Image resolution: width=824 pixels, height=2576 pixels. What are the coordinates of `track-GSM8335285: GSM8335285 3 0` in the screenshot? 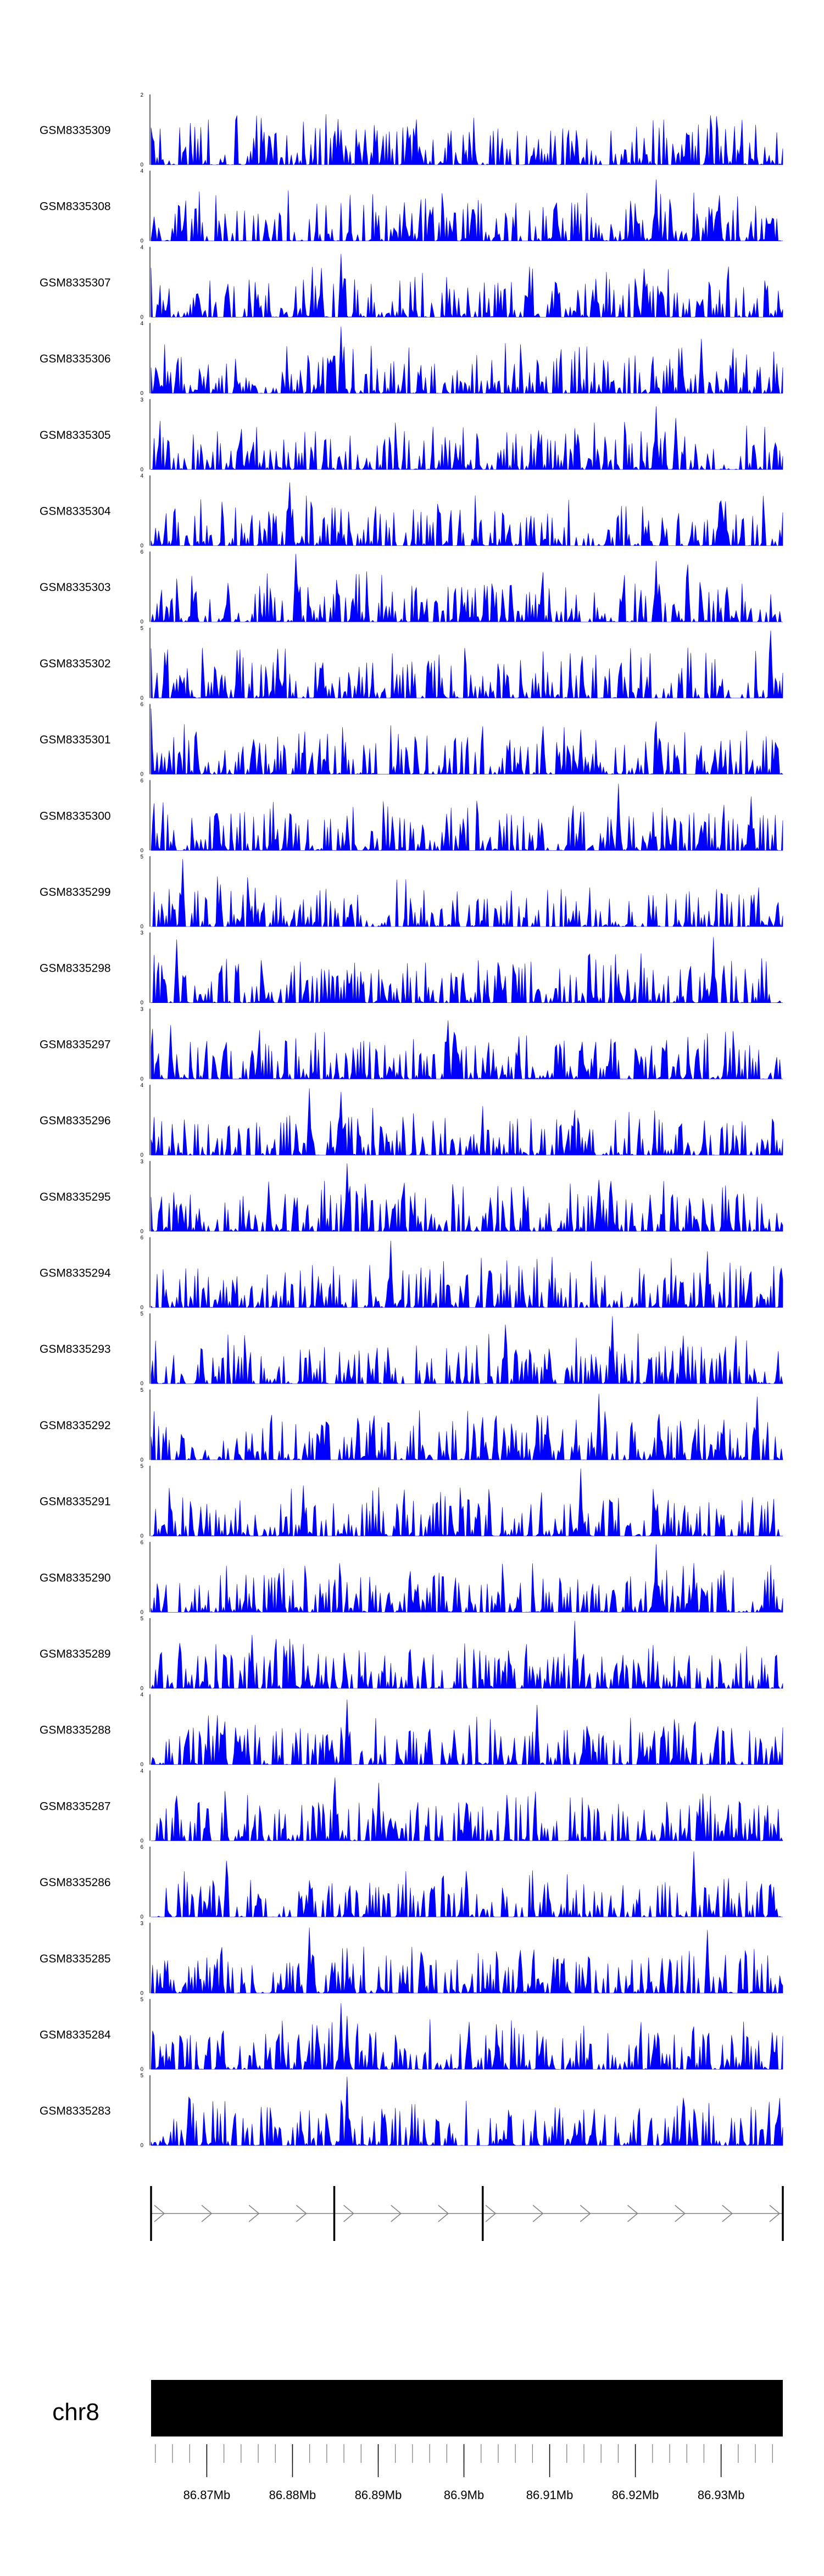 It's located at (411, 1959).